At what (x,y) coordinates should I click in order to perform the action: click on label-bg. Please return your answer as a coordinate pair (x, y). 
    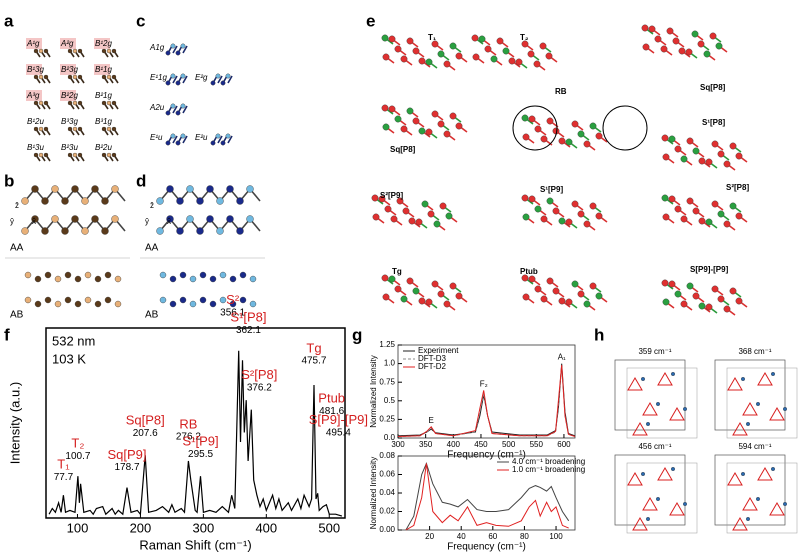
    Looking at the image, I should click on (68, 69).